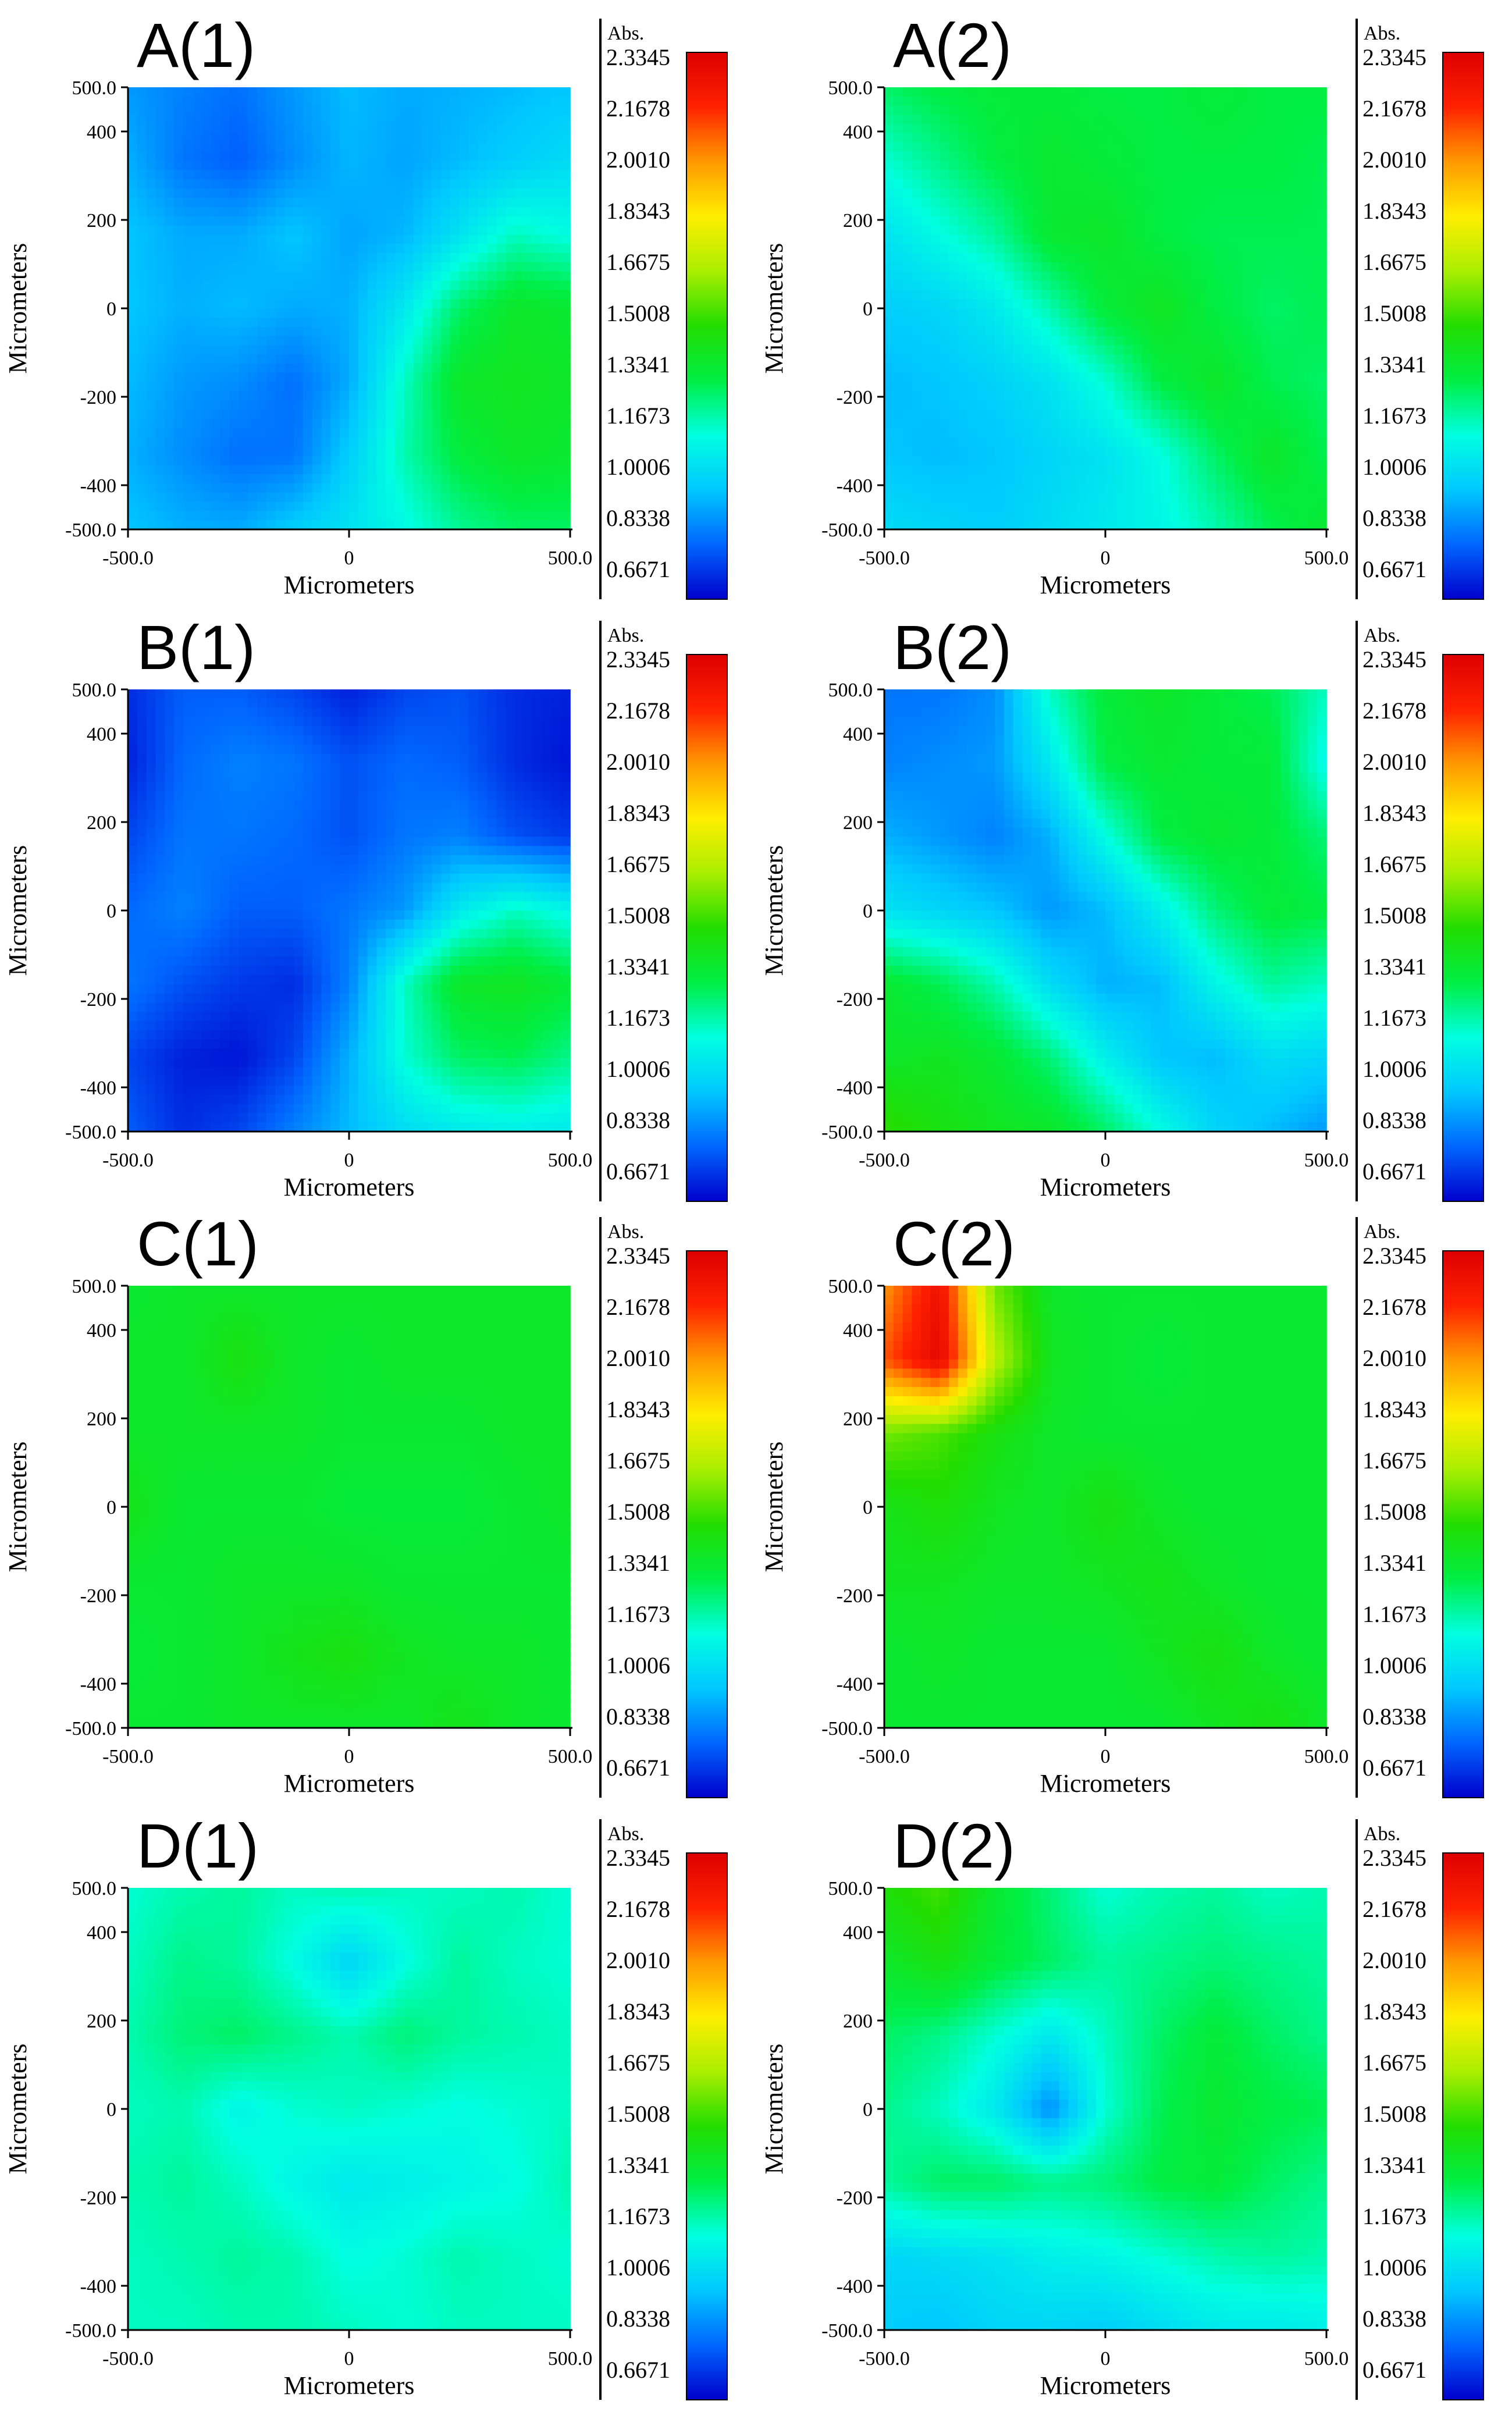 The height and width of the screenshot is (2426, 1512). I want to click on y-tick-label: -500.0, so click(847, 530).